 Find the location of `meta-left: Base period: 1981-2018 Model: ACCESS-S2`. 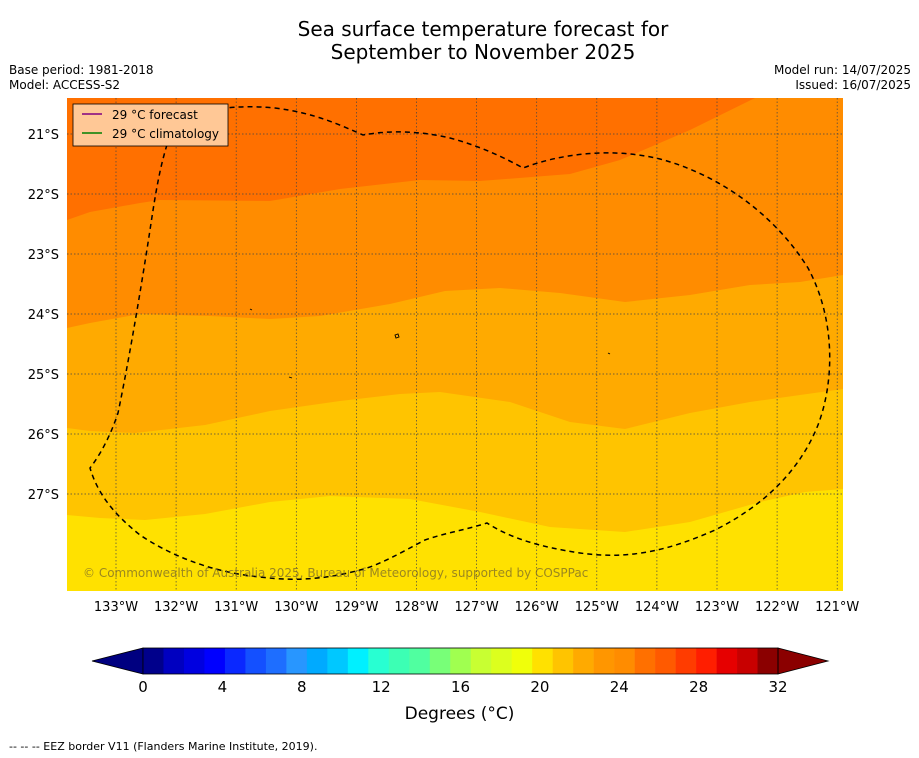

meta-left: Base period: 1981-2018 Model: ACCESS-S2 is located at coordinates (81, 78).